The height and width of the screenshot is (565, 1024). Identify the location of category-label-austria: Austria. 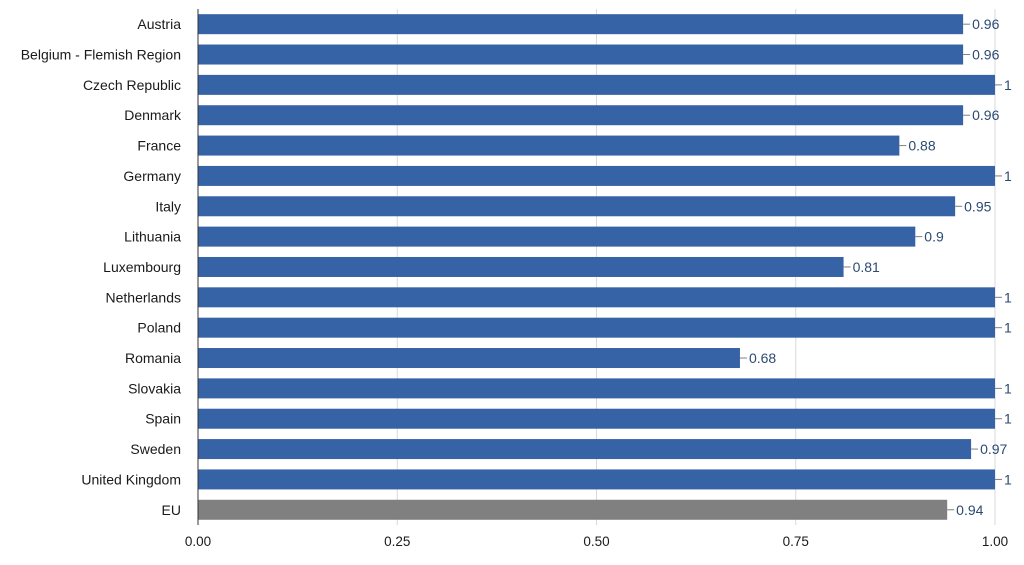
(159, 24).